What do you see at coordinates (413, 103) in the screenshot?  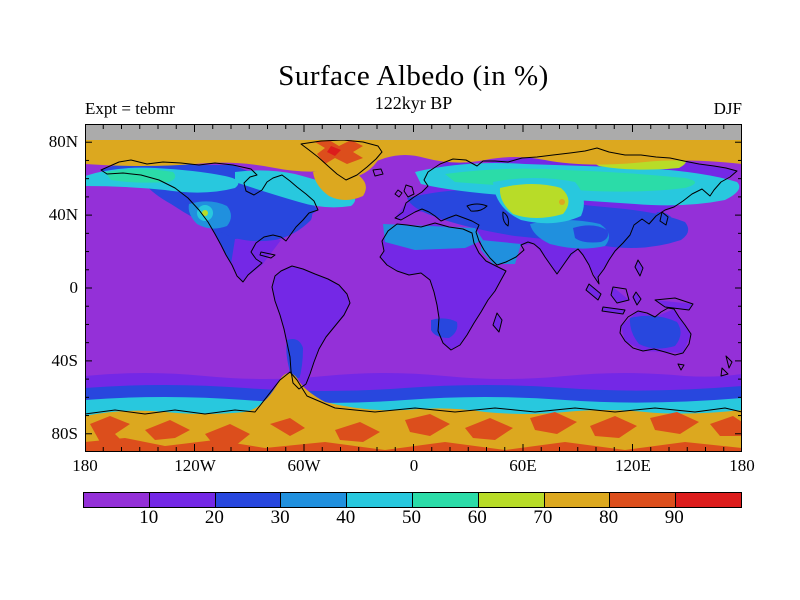 I see `subtitle: 122kyr BP` at bounding box center [413, 103].